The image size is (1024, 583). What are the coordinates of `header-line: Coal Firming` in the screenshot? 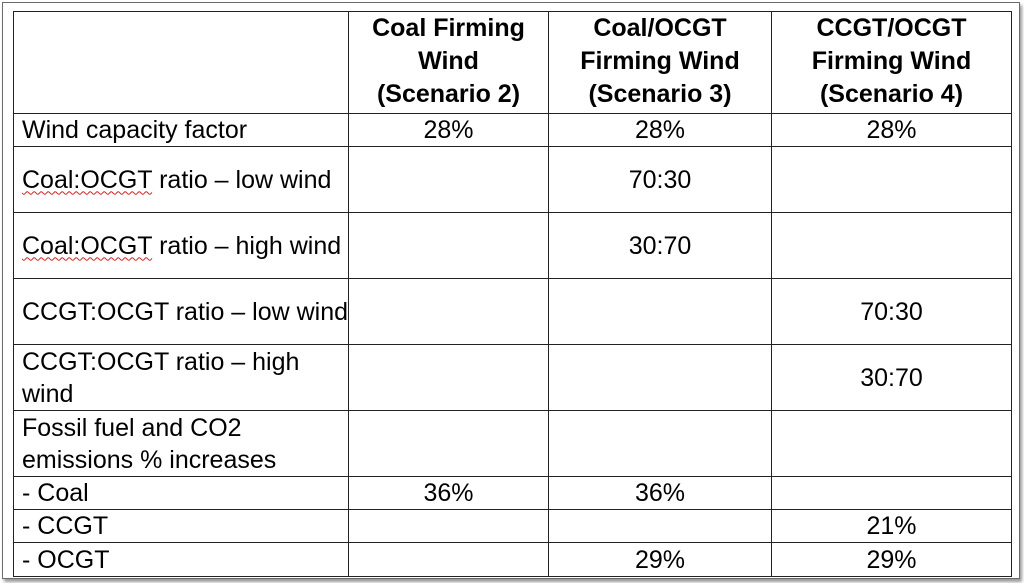 It's located at (448, 28).